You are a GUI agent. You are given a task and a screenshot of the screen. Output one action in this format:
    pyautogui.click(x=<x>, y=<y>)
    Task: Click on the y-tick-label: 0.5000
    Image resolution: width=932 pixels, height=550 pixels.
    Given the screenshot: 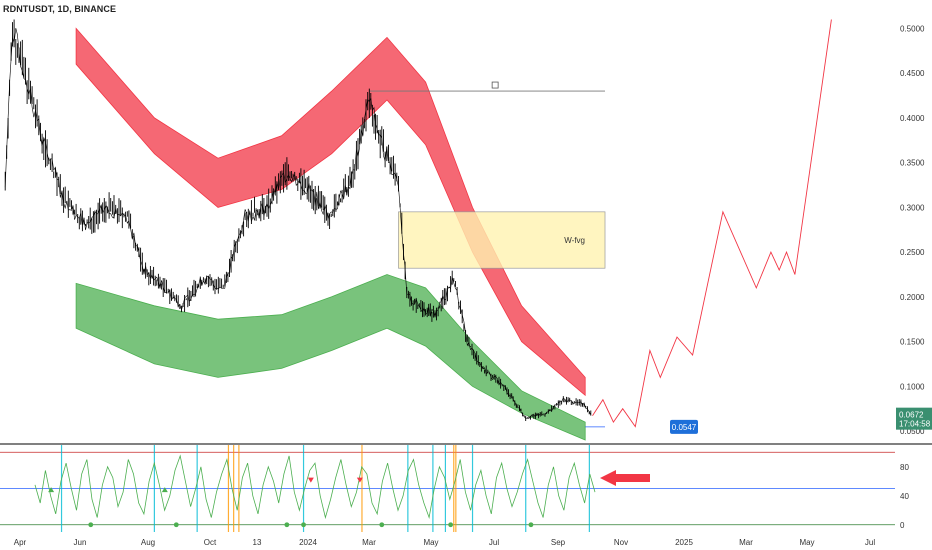 What is the action you would take?
    pyautogui.click(x=912, y=28)
    